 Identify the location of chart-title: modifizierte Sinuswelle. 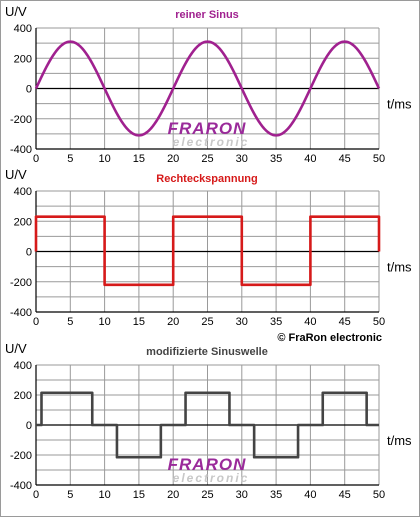
(207, 352).